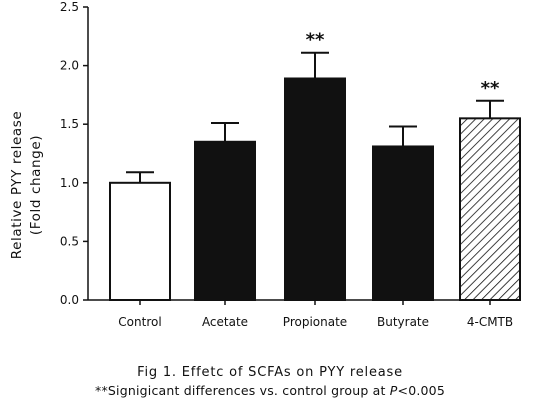 The width and height of the screenshot is (540, 409). What do you see at coordinates (315, 40) in the screenshot?
I see `significance-marker-2: **` at bounding box center [315, 40].